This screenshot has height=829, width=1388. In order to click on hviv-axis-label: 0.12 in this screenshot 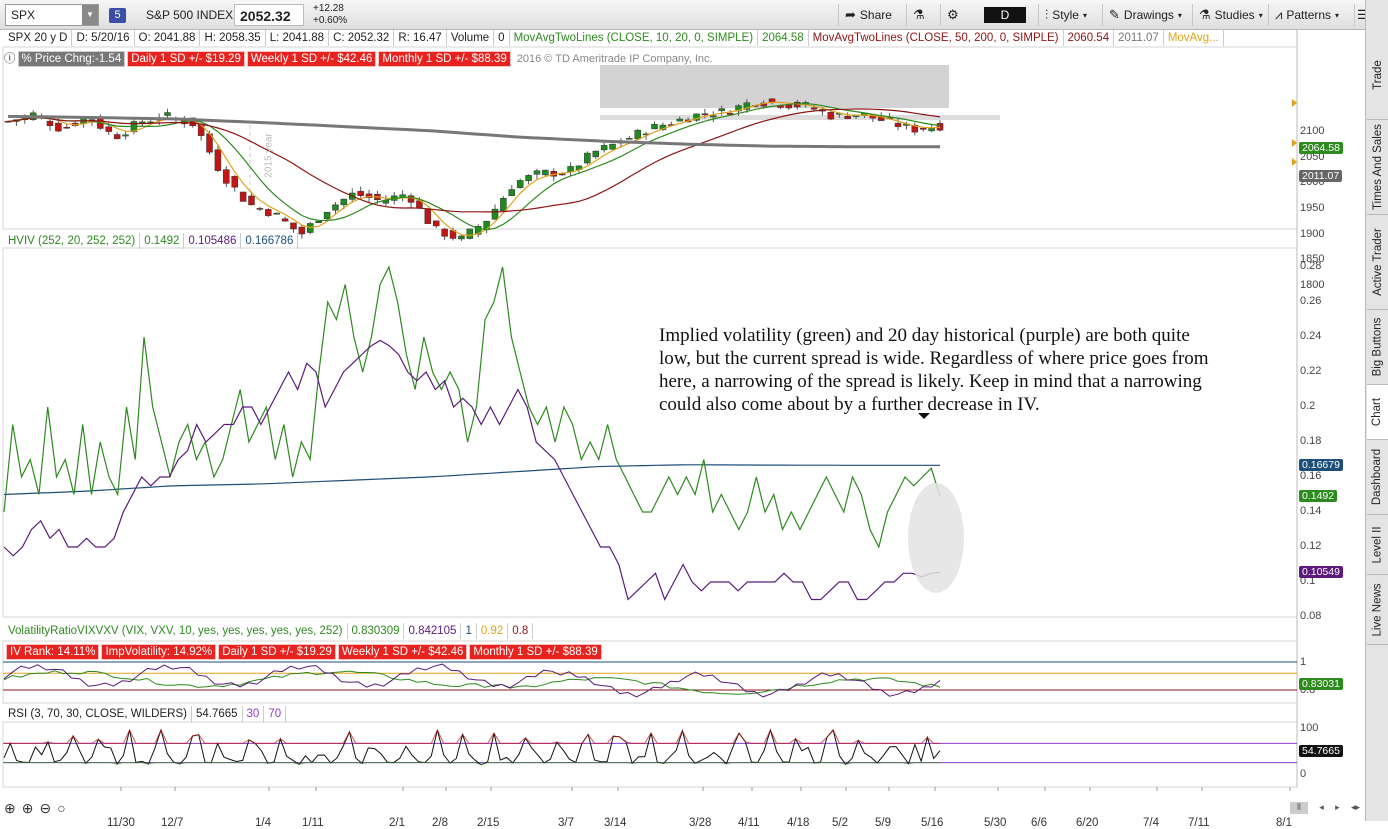, I will do `click(1311, 546)`.